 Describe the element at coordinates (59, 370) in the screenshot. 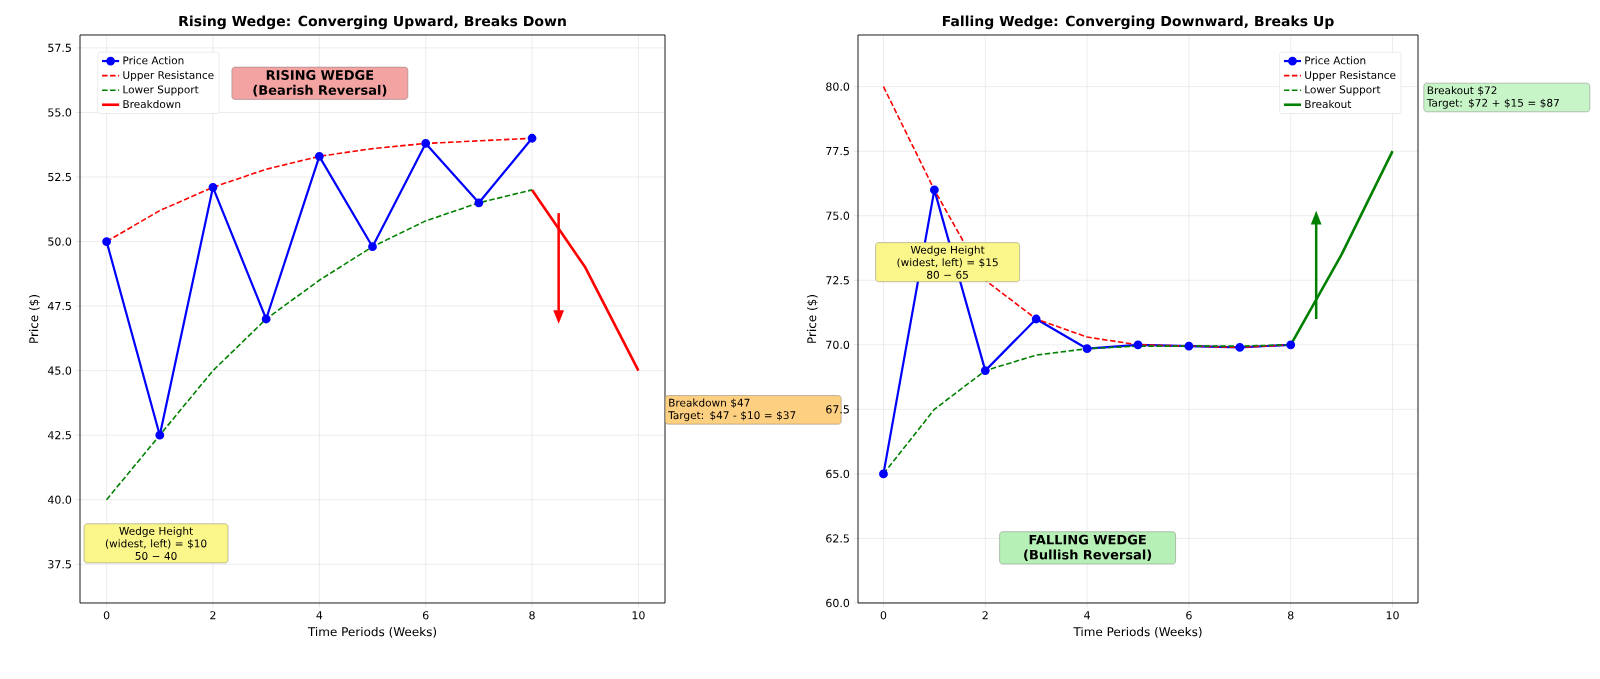

I see `y-tick-label: 45.0` at that location.